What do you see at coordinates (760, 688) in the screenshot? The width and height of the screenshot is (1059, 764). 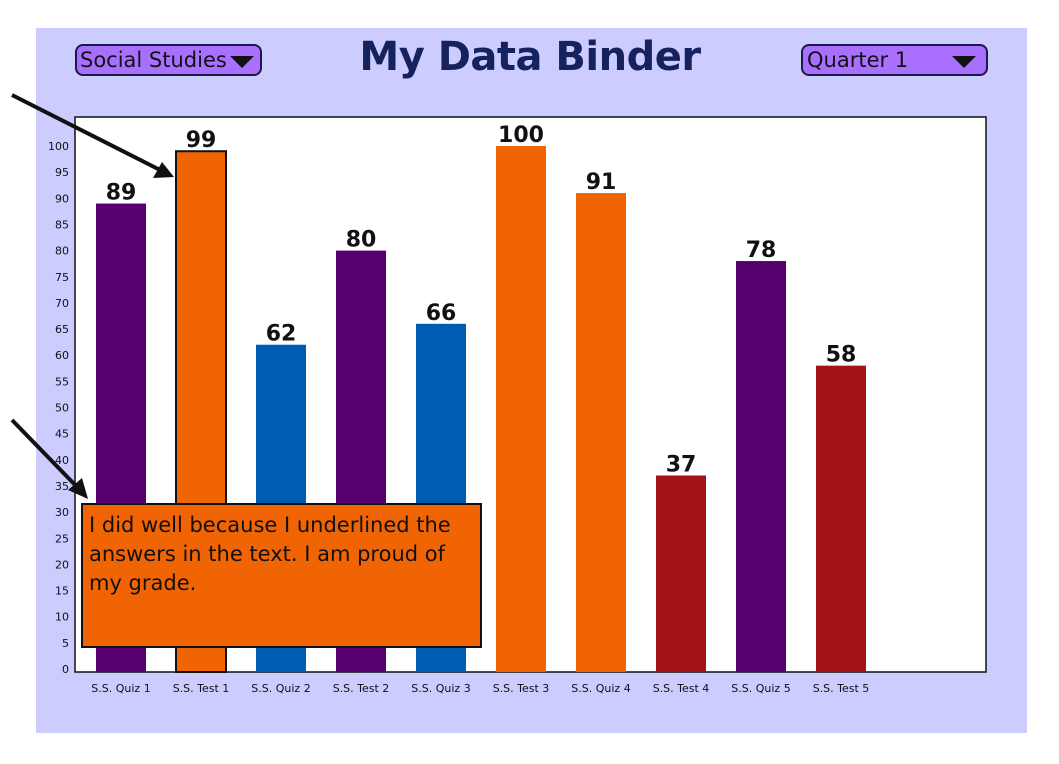 I see `x-tick-label: S.S. Quiz 5` at bounding box center [760, 688].